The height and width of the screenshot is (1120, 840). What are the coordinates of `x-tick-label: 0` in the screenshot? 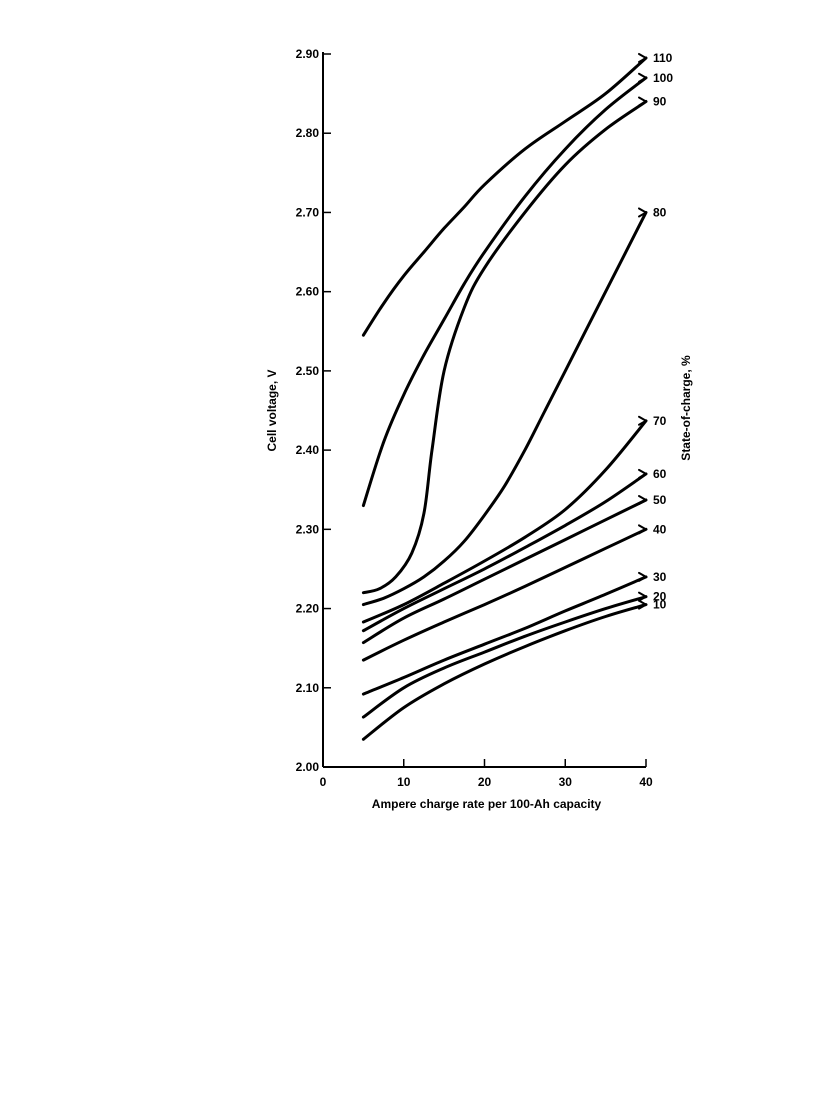 It's located at (323, 782).